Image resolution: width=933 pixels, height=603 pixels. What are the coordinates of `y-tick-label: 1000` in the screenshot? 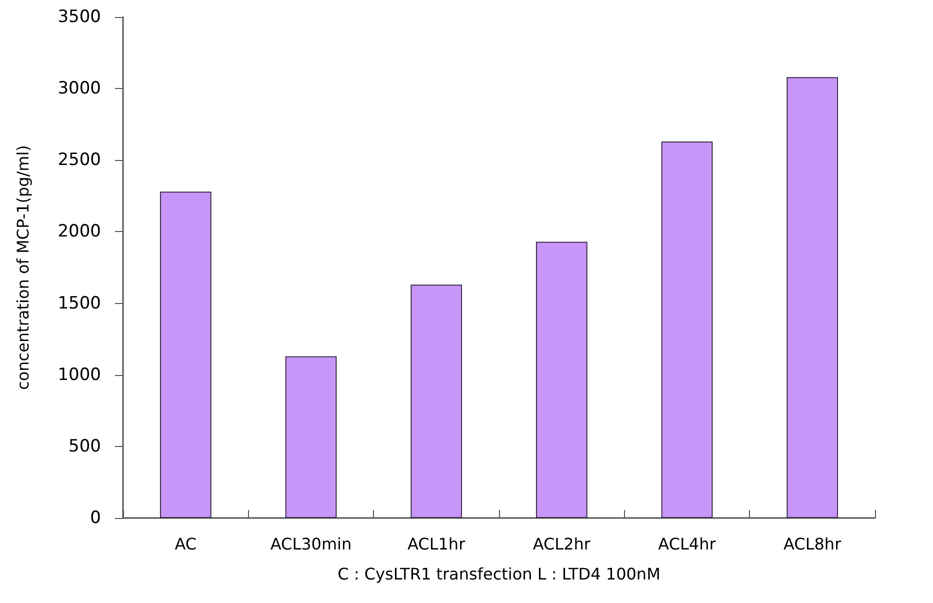 It's located at (79, 374).